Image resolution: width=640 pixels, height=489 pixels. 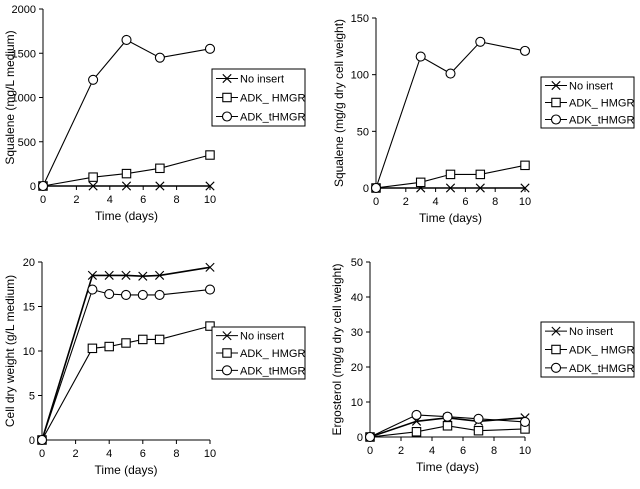 I want to click on y-tick-label: 2000, so click(x=24, y=10).